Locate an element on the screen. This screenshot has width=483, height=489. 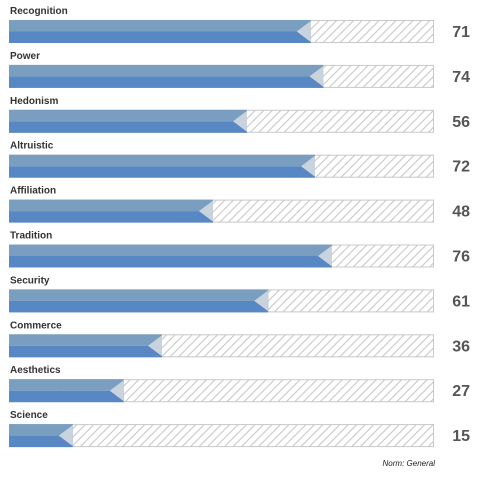
category-label-power: Power is located at coordinates (25, 56).